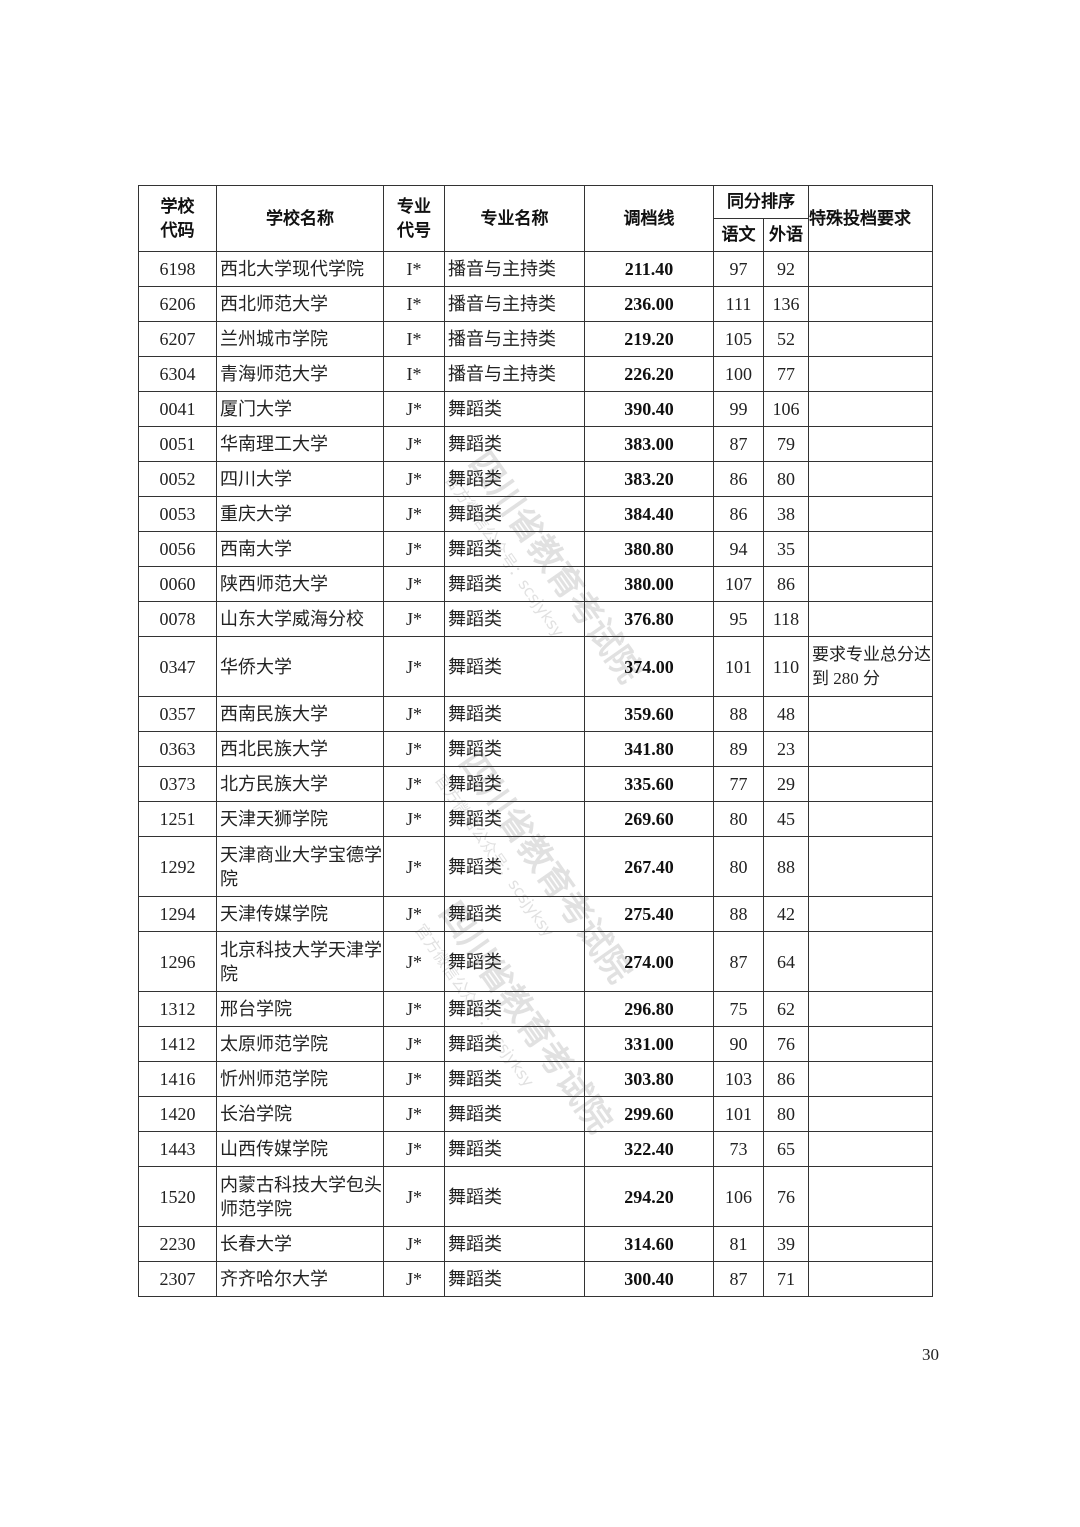  I want to click on header-school-name: 学校名称, so click(300, 218).